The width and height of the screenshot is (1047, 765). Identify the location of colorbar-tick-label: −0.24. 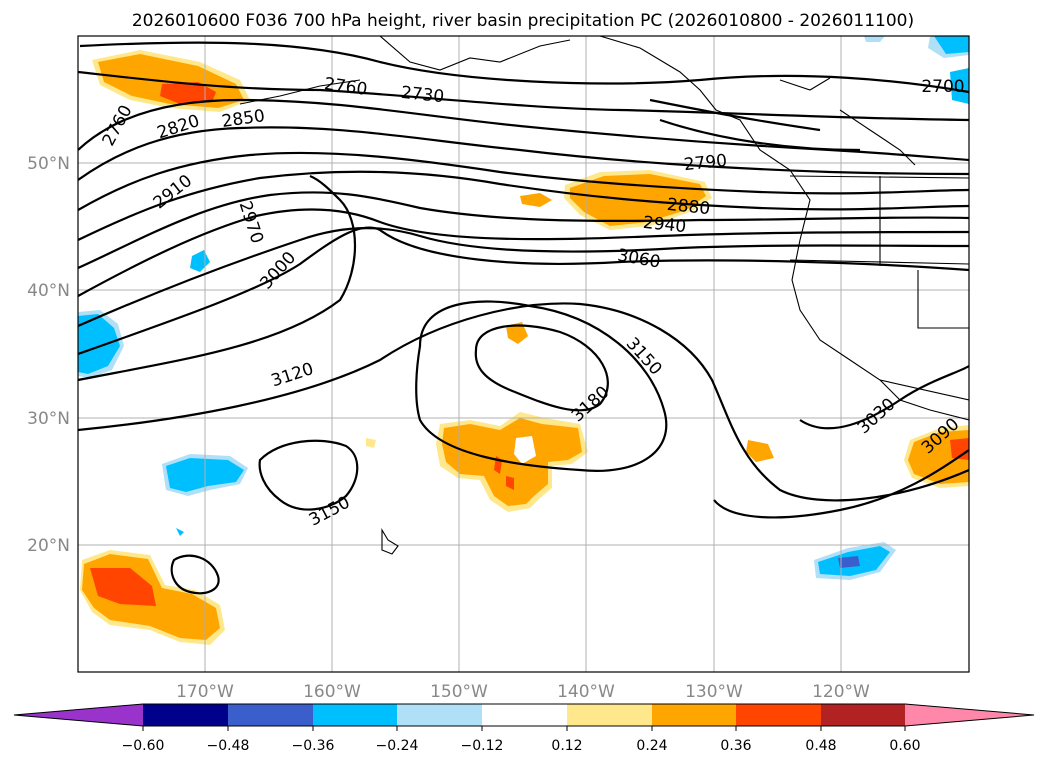
(397, 746).